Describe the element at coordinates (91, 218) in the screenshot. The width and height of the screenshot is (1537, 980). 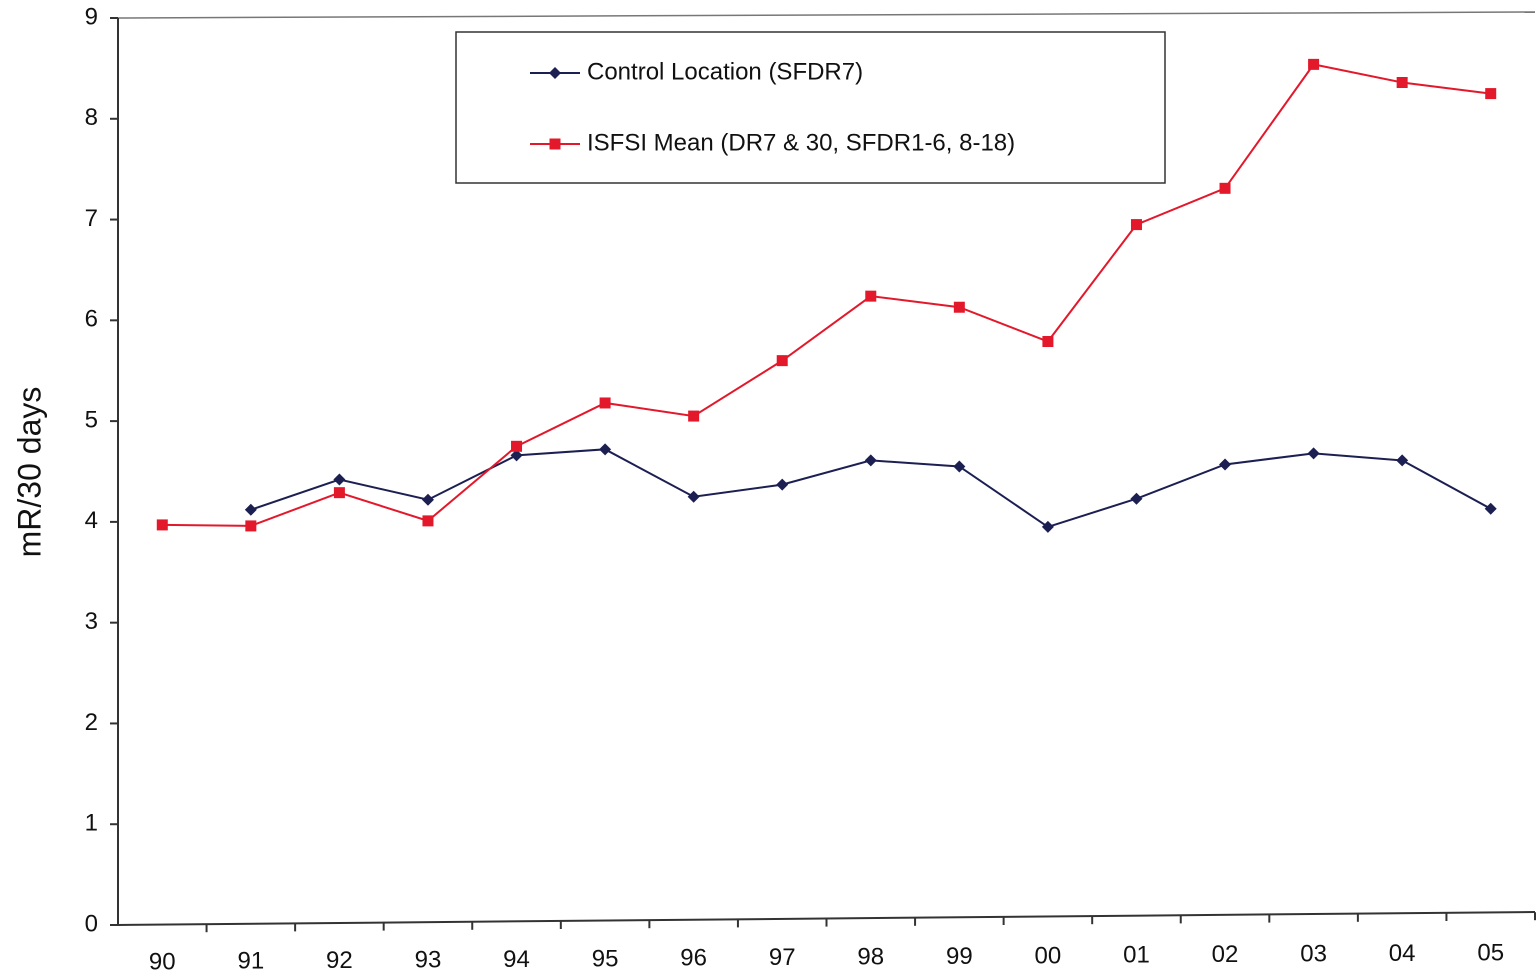
I see `y-tick-label: 7` at that location.